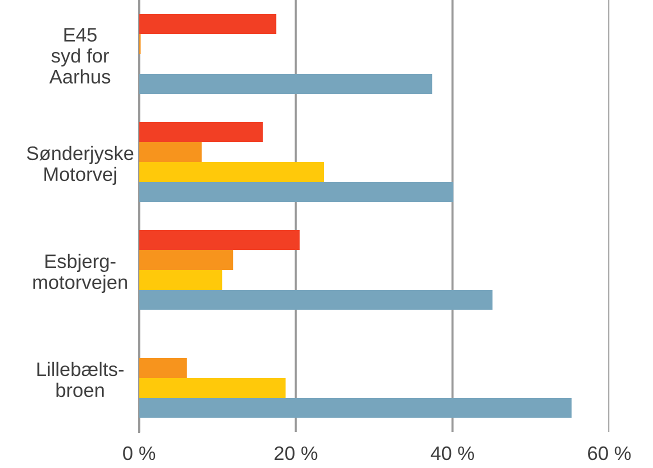 The height and width of the screenshot is (468, 653). I want to click on x-tick-label: 40 %, so click(452, 453).